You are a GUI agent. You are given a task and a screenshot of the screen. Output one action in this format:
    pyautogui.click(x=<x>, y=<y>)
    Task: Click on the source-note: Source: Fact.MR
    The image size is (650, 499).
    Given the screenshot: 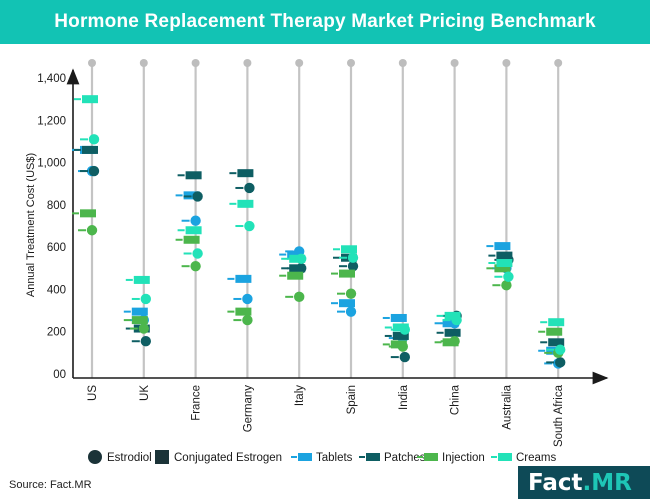 What is the action you would take?
    pyautogui.click(x=50, y=485)
    